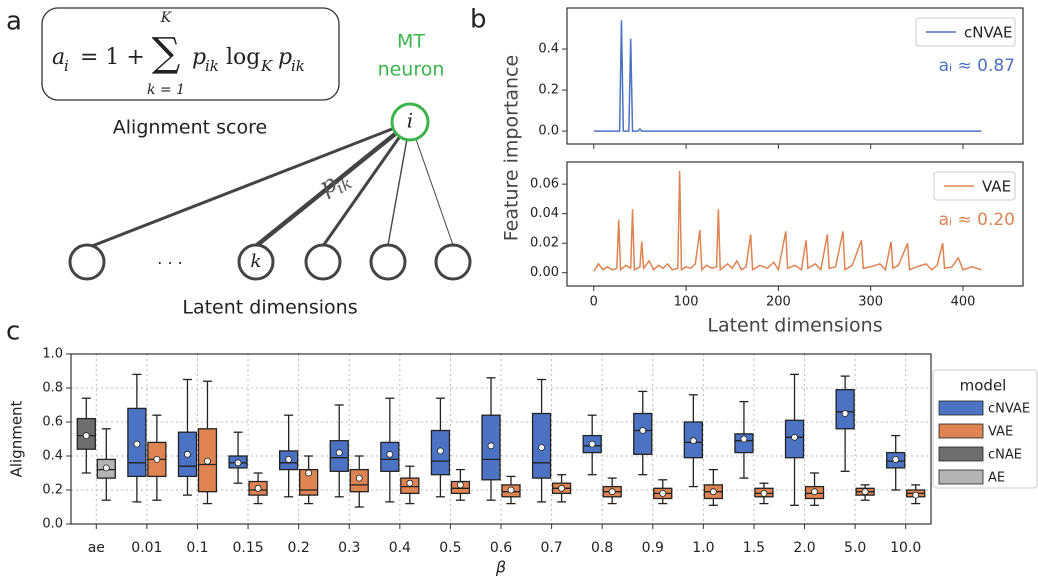 The height and width of the screenshot is (579, 1038). I want to click on x-tick-label: 0.5, so click(450, 548).